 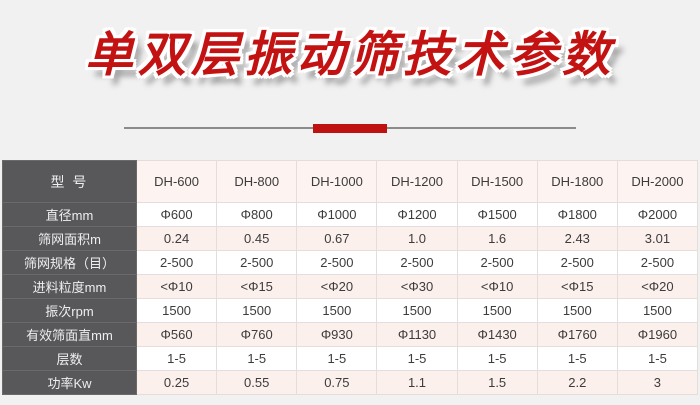 I want to click on value-cell: 1.1, so click(x=417, y=382).